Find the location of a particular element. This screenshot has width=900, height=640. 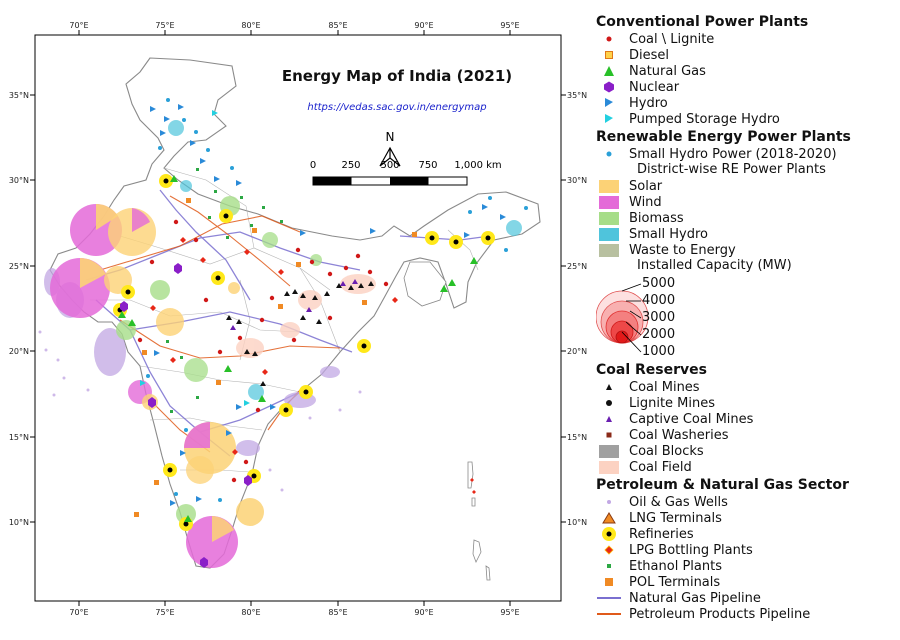

legend-item-diesel: Diesel is located at coordinates (746, 55).